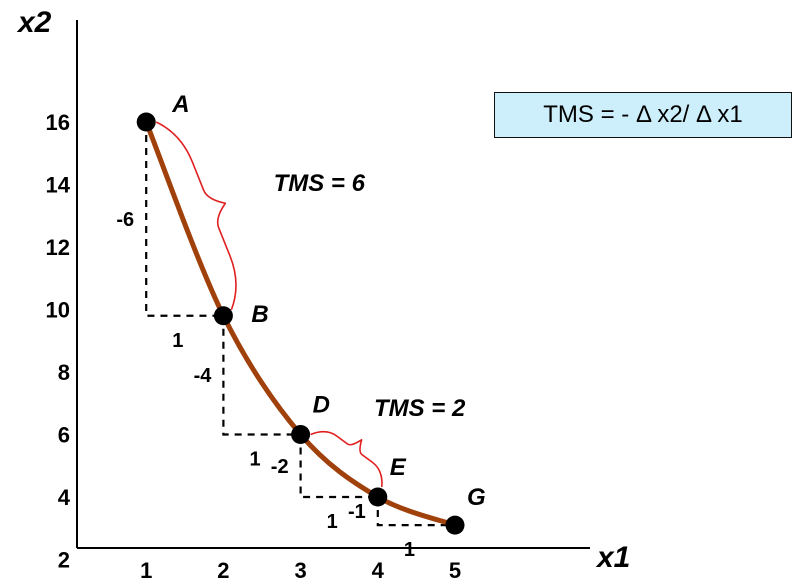  I want to click on point-label: A, so click(180, 104).